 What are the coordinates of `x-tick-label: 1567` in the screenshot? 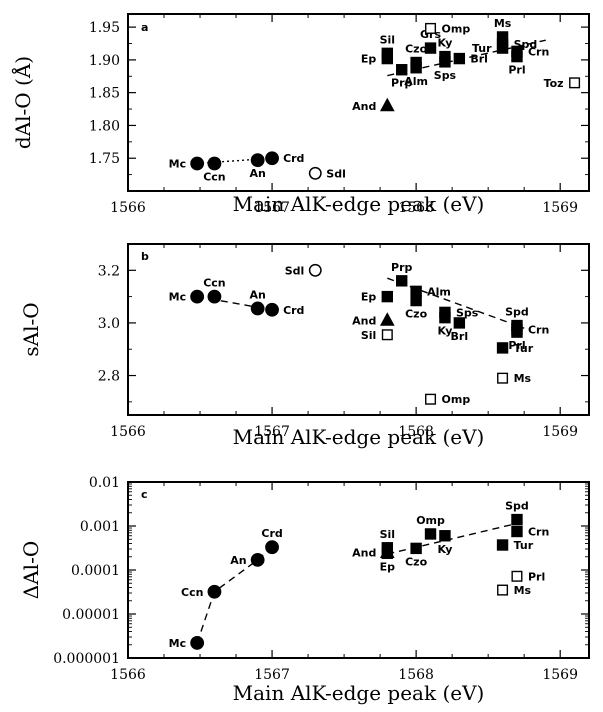 It's located at (272, 432).